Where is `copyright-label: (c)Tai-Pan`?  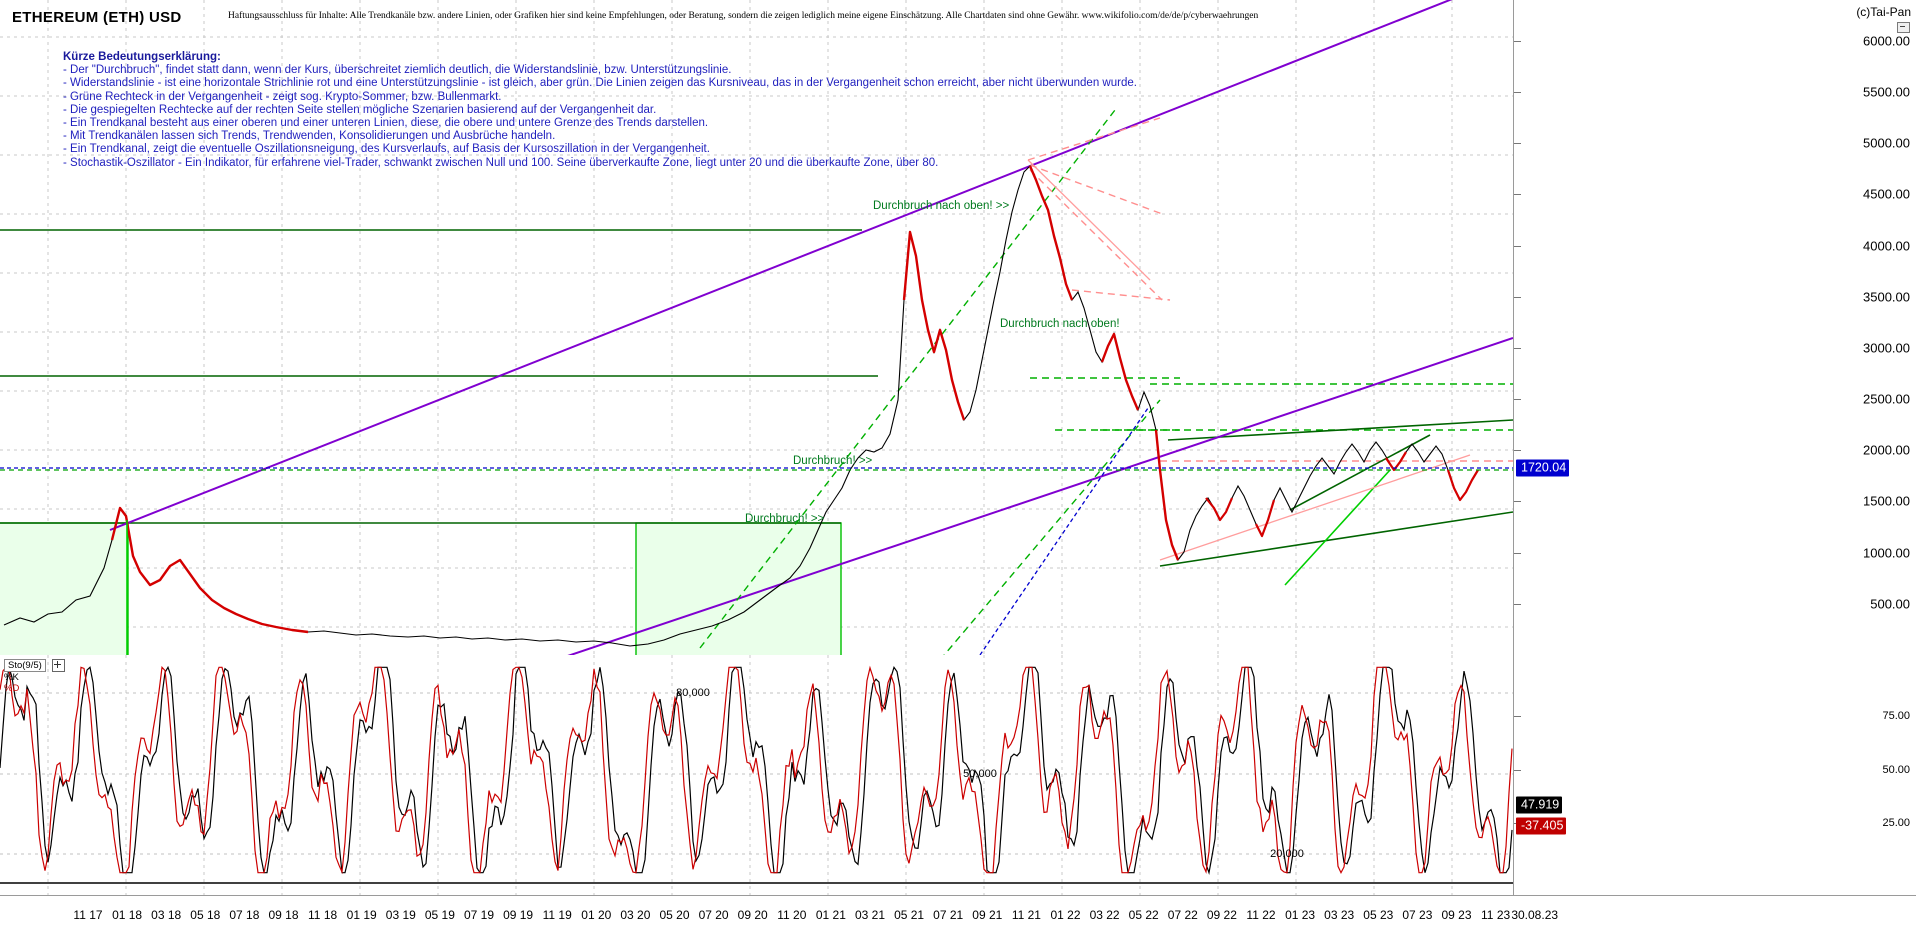 copyright-label: (c)Tai-Pan is located at coordinates (1883, 12).